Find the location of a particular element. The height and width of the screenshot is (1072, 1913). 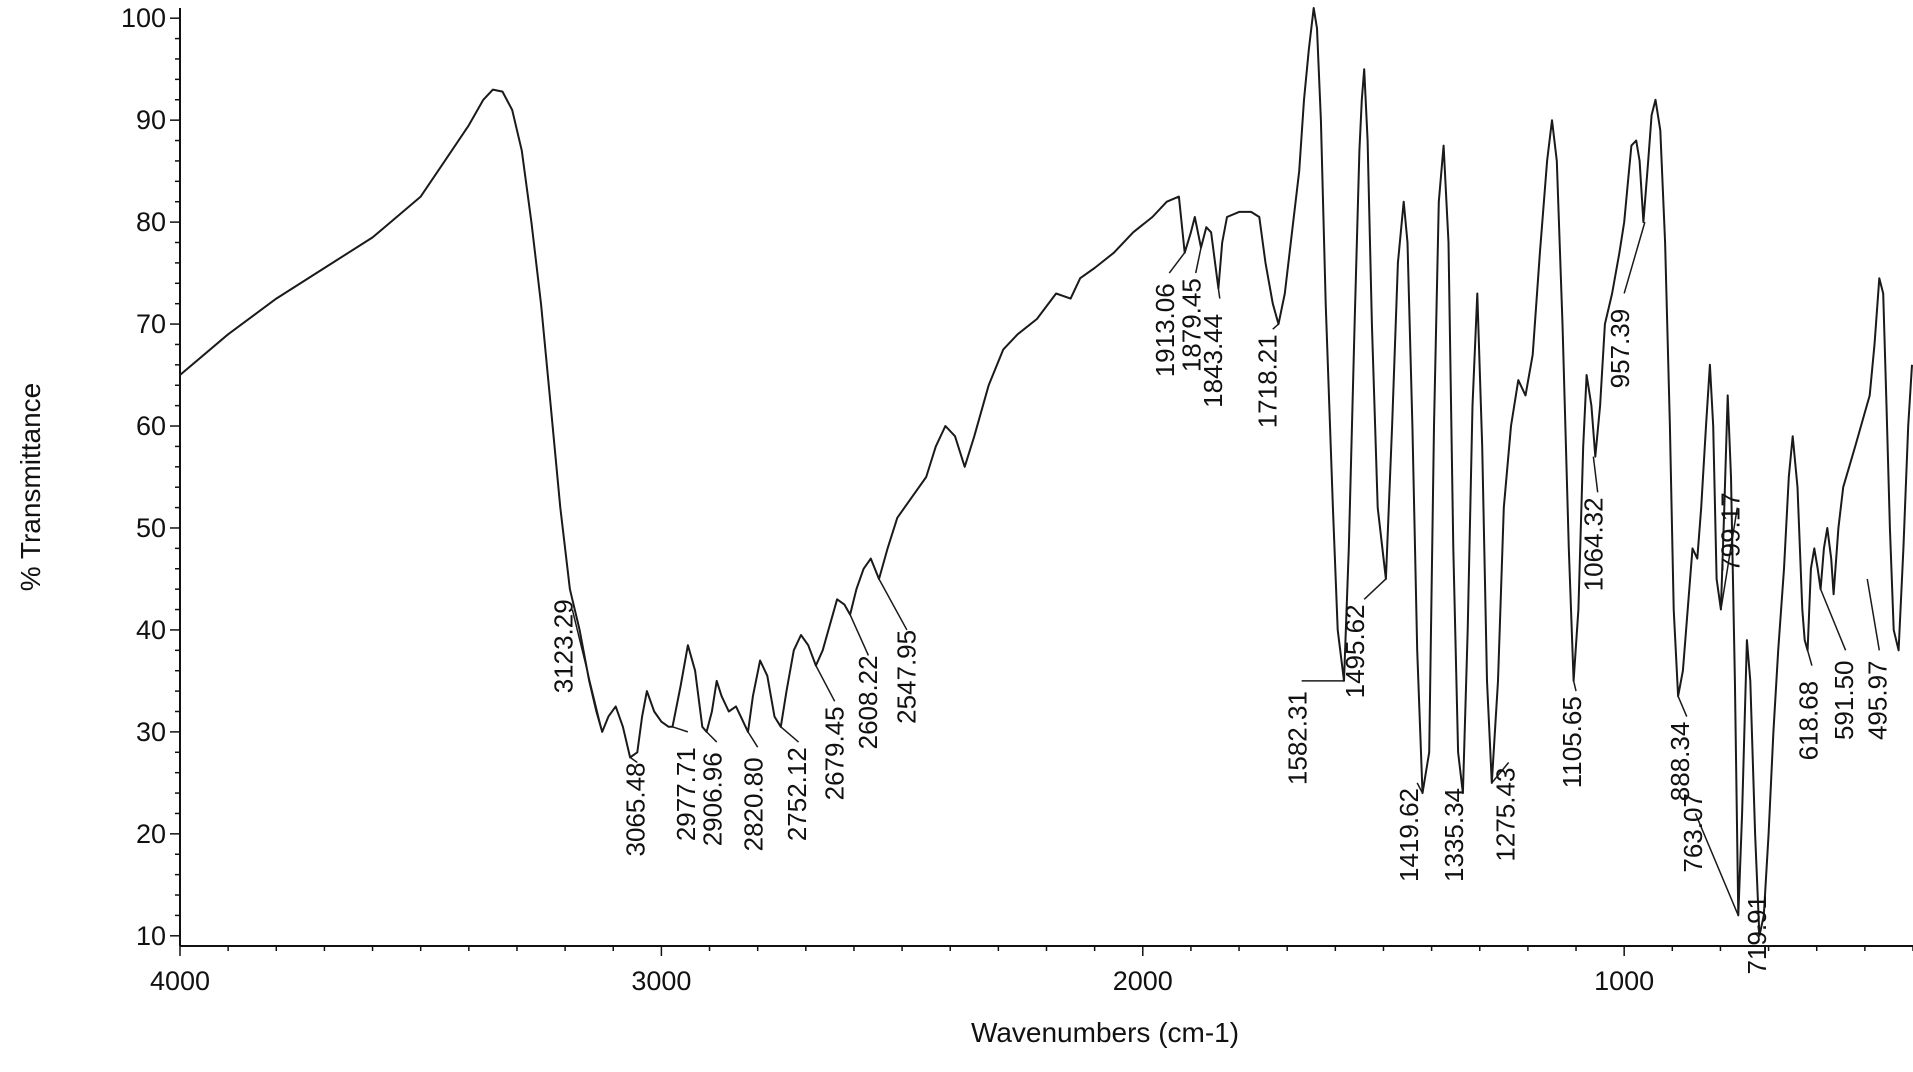

peak-annotation: 1913.06 is located at coordinates (1168, 314).